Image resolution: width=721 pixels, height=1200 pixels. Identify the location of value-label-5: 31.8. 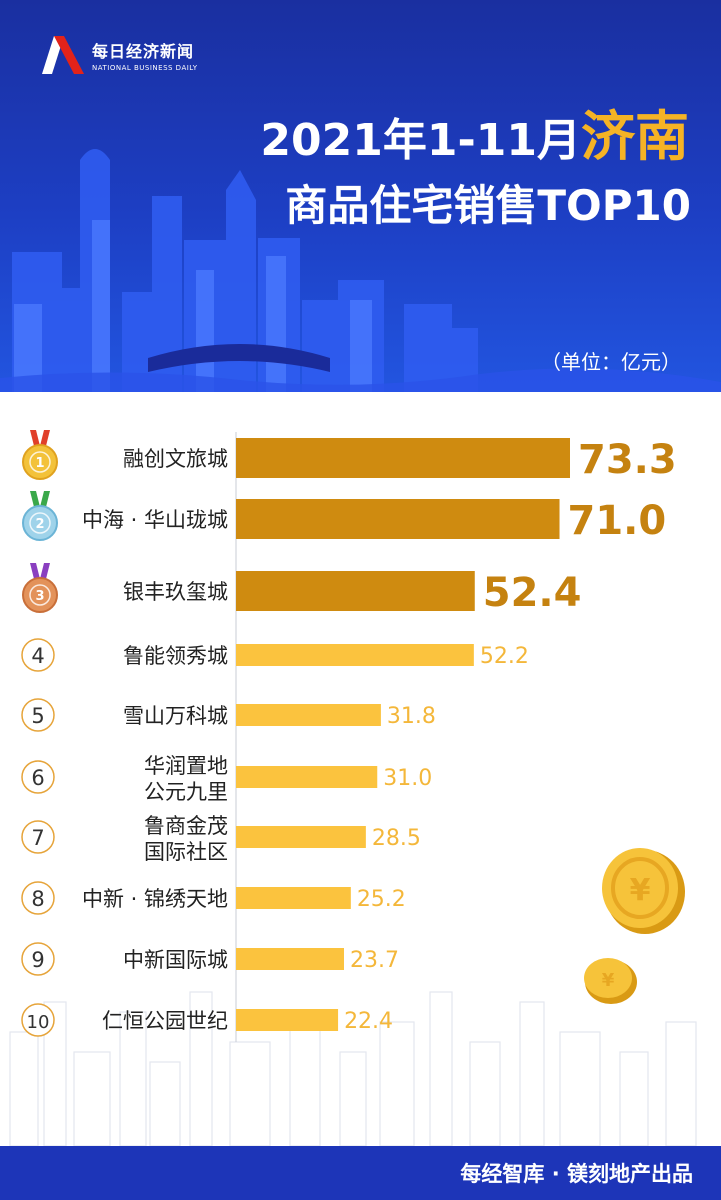
(411, 716).